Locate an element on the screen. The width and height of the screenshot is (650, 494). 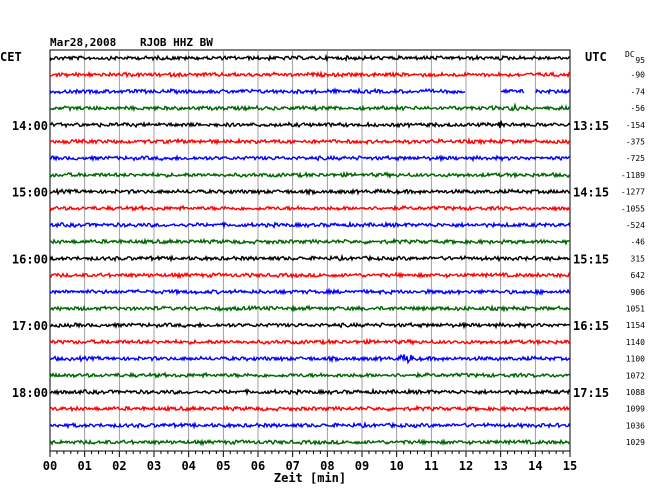
dc-offset-label: -56 is located at coordinates (638, 108).